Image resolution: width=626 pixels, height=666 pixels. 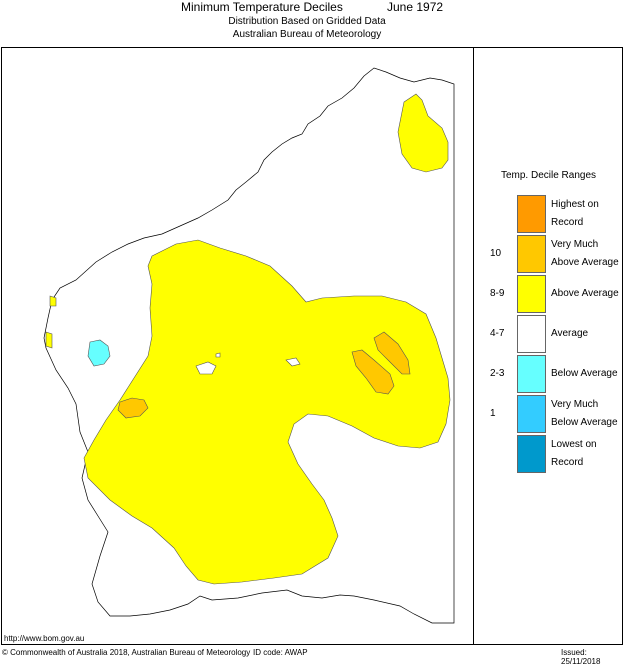 What do you see at coordinates (548, 334) in the screenshot?
I see `legend-row-average: 4-7 Average` at bounding box center [548, 334].